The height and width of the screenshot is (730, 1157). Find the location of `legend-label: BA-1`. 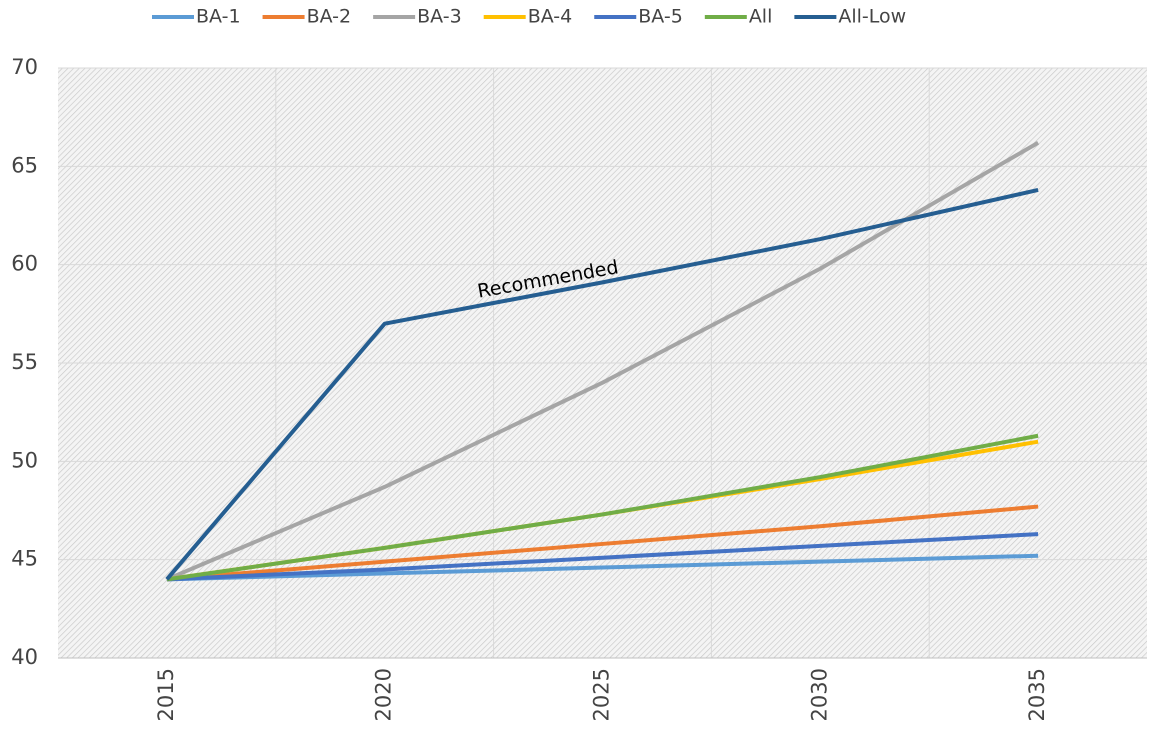

legend-label: BA-1 is located at coordinates (218, 17).